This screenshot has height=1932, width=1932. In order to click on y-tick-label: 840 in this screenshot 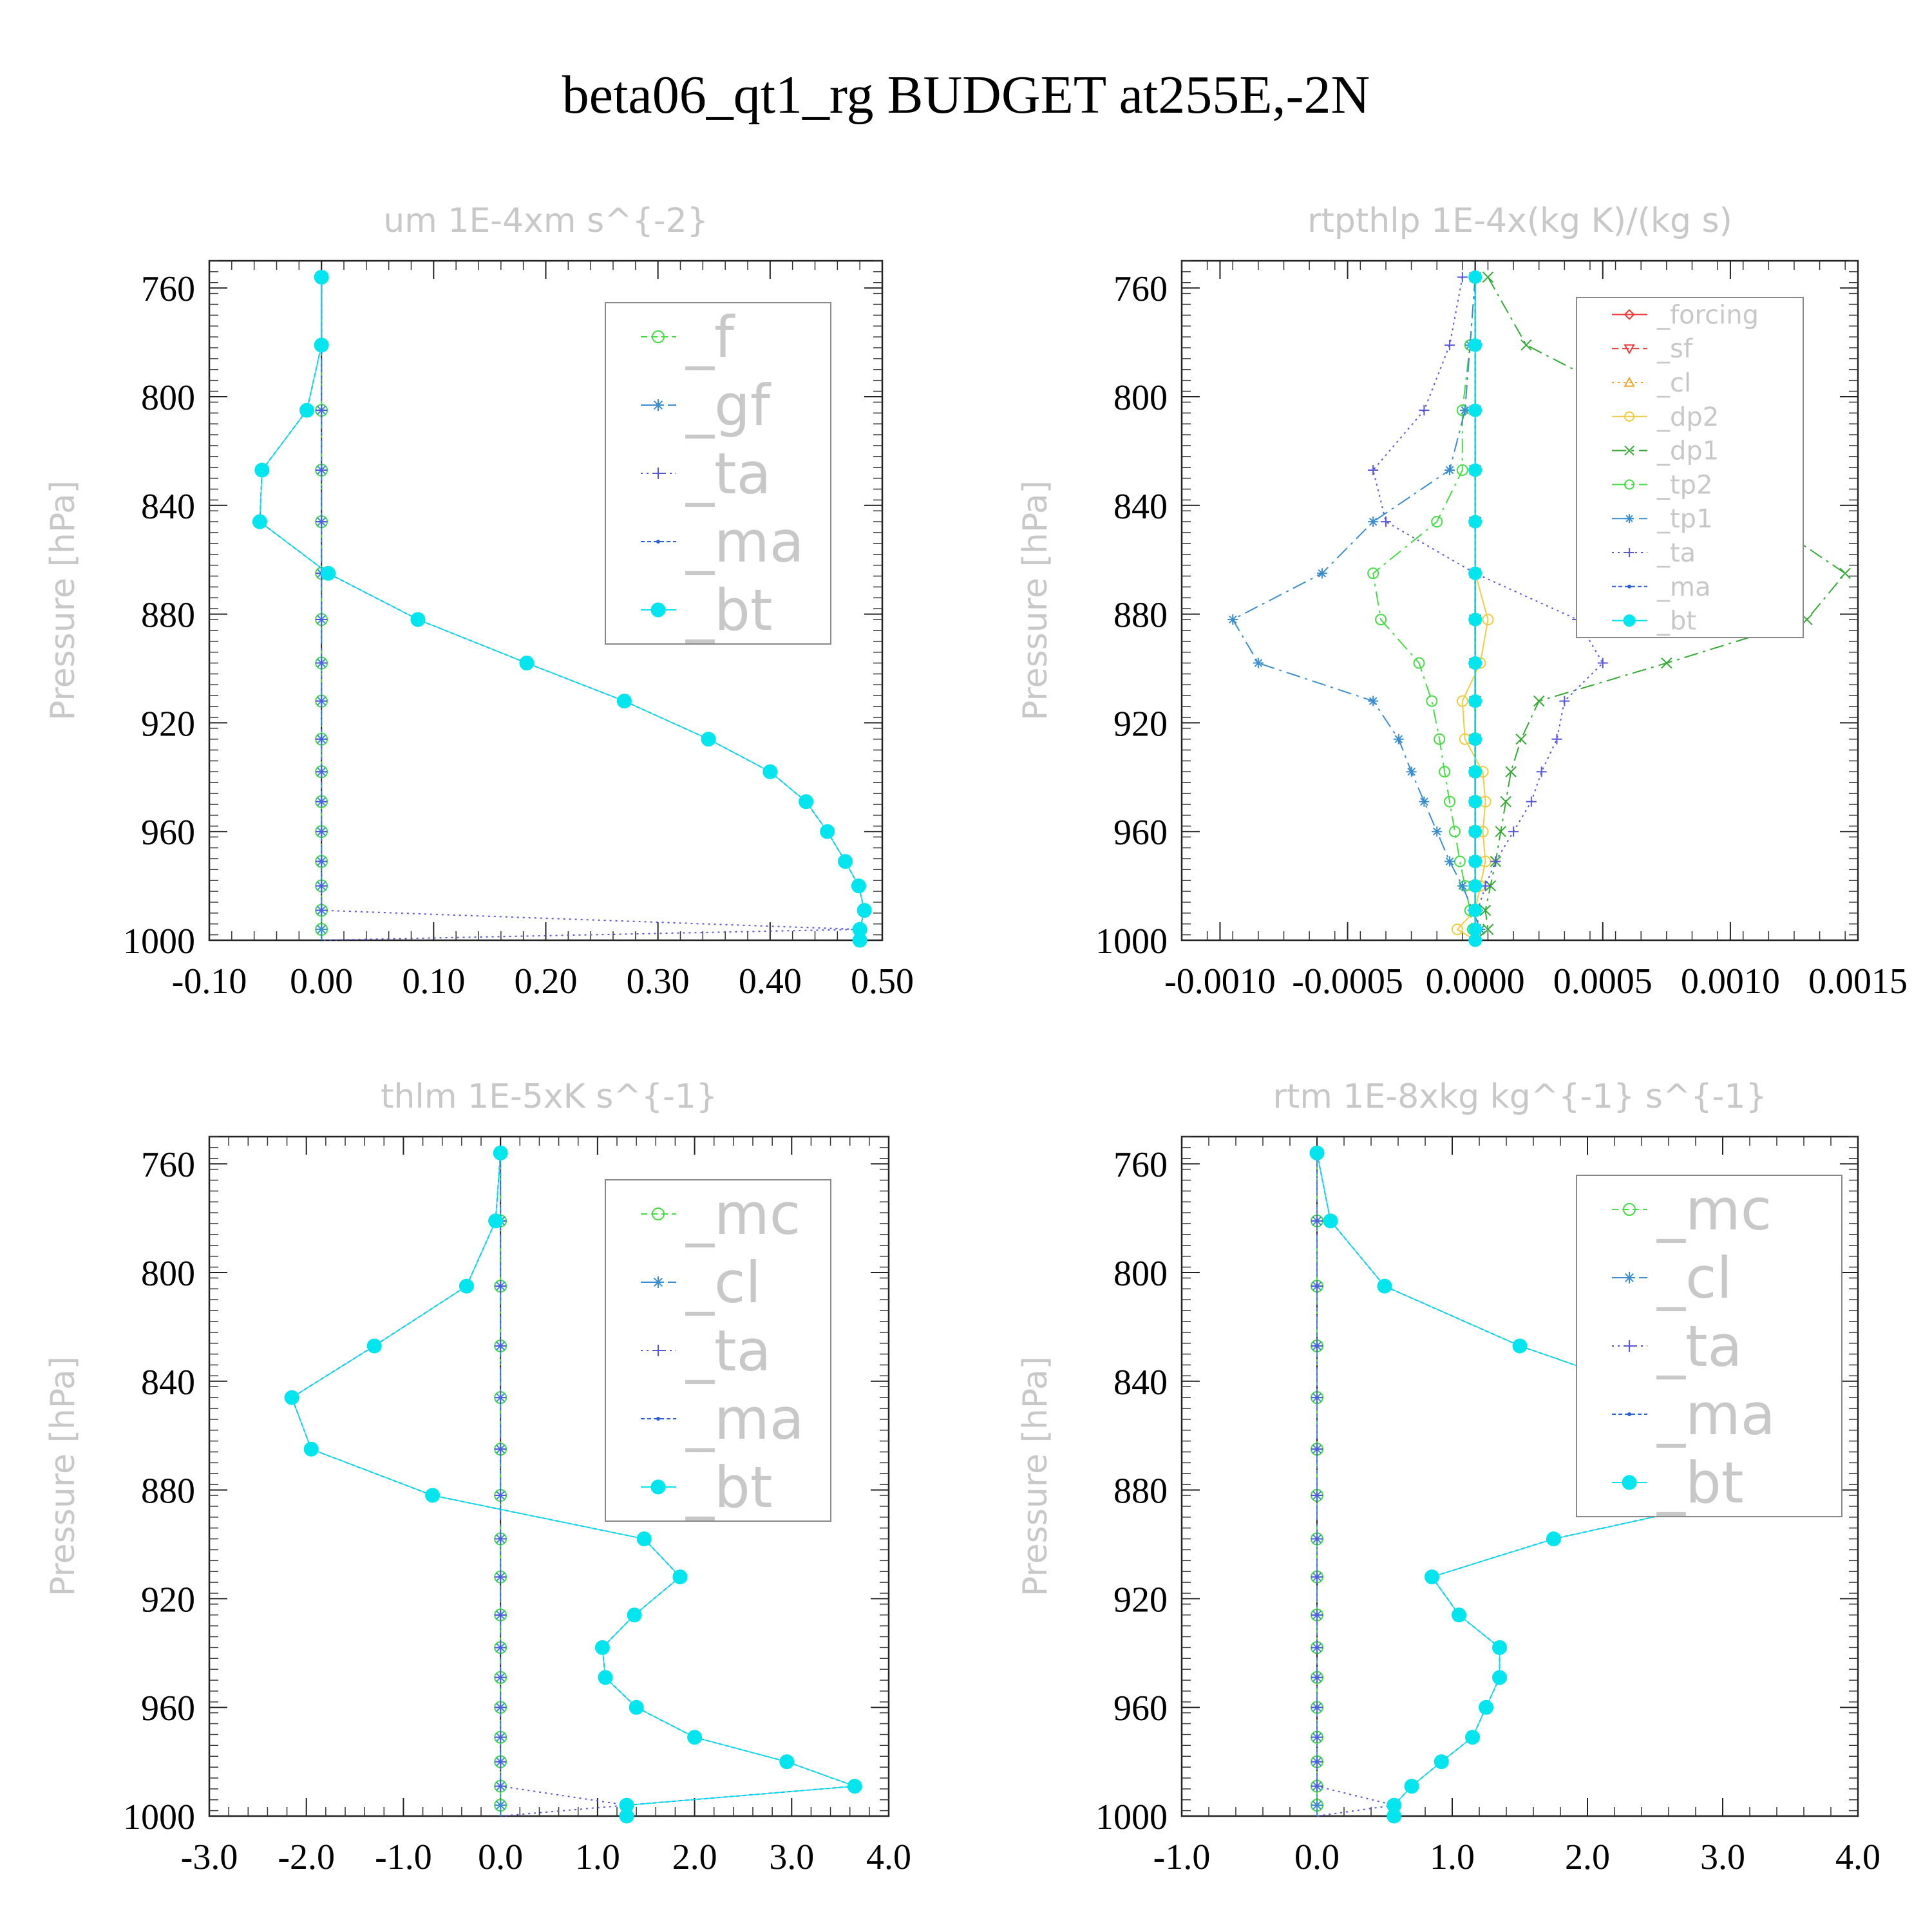, I will do `click(168, 1383)`.